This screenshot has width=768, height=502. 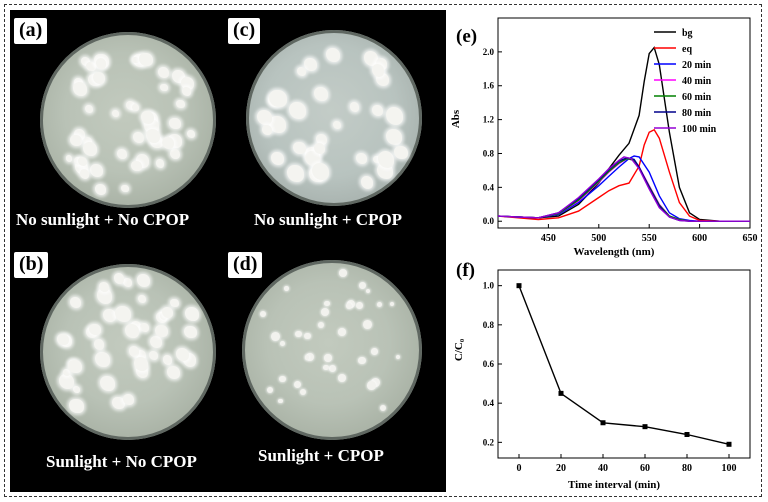 What do you see at coordinates (697, 113) in the screenshot?
I see `legend-entry: 80 min` at bounding box center [697, 113].